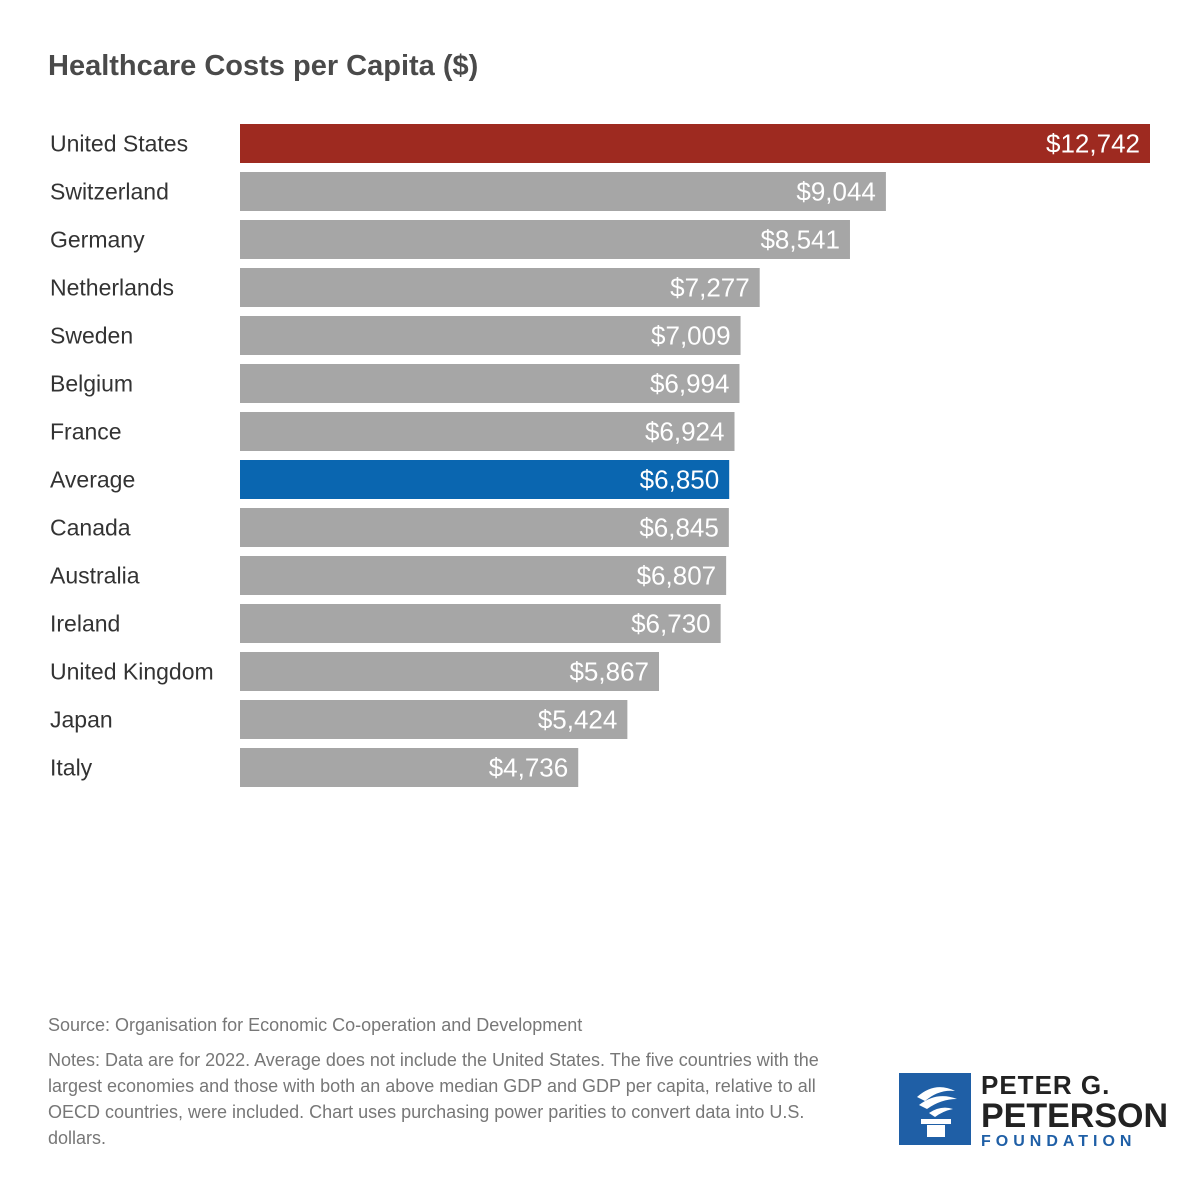 The image size is (1200, 1200). What do you see at coordinates (86, 432) in the screenshot?
I see `category-label-france: France` at bounding box center [86, 432].